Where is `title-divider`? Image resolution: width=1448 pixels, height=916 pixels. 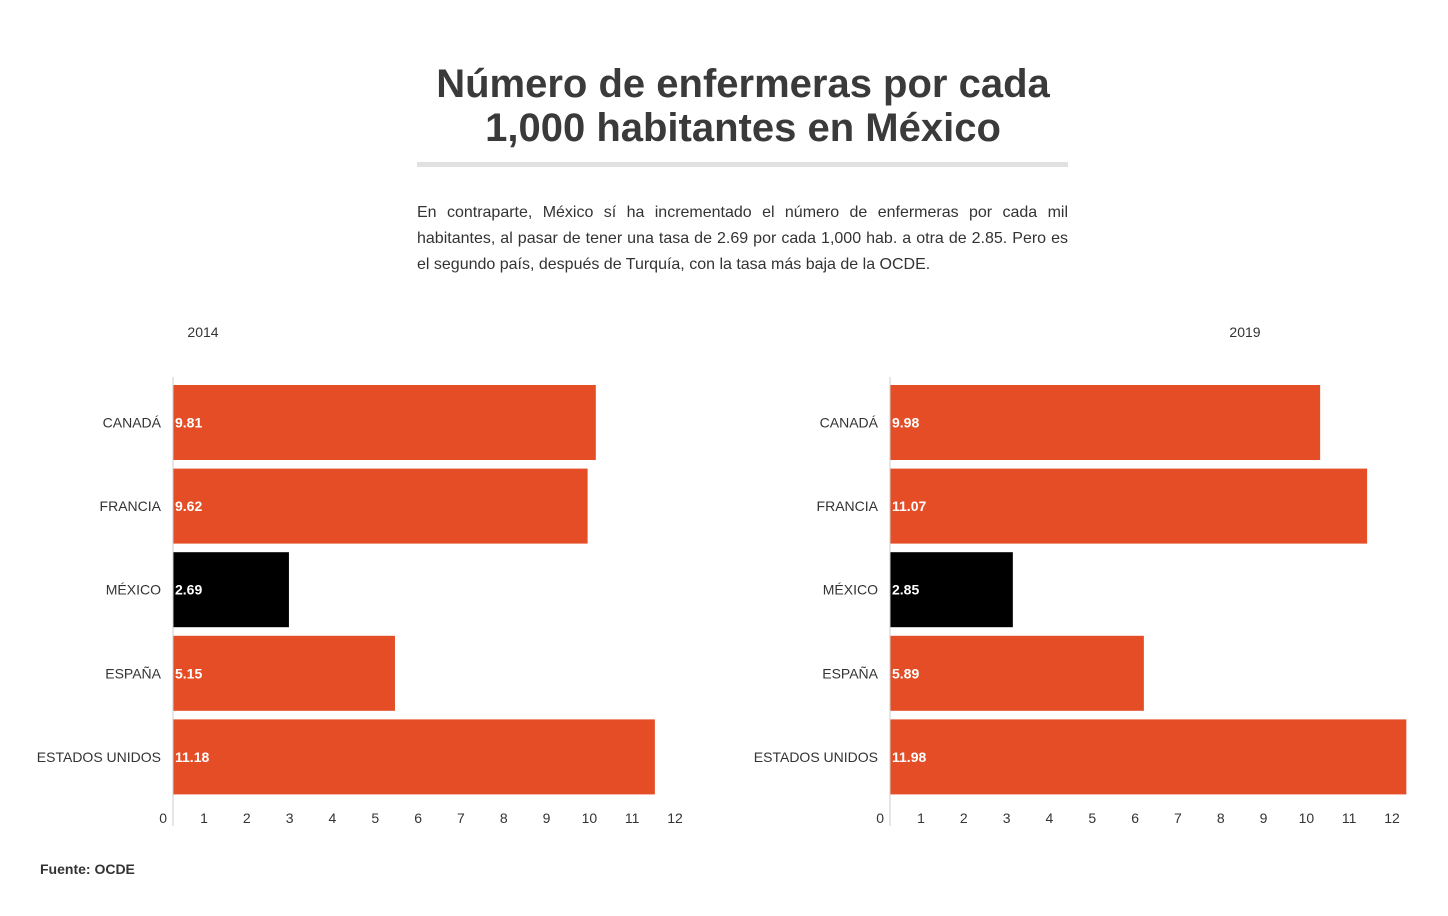
title-divider is located at coordinates (742, 164).